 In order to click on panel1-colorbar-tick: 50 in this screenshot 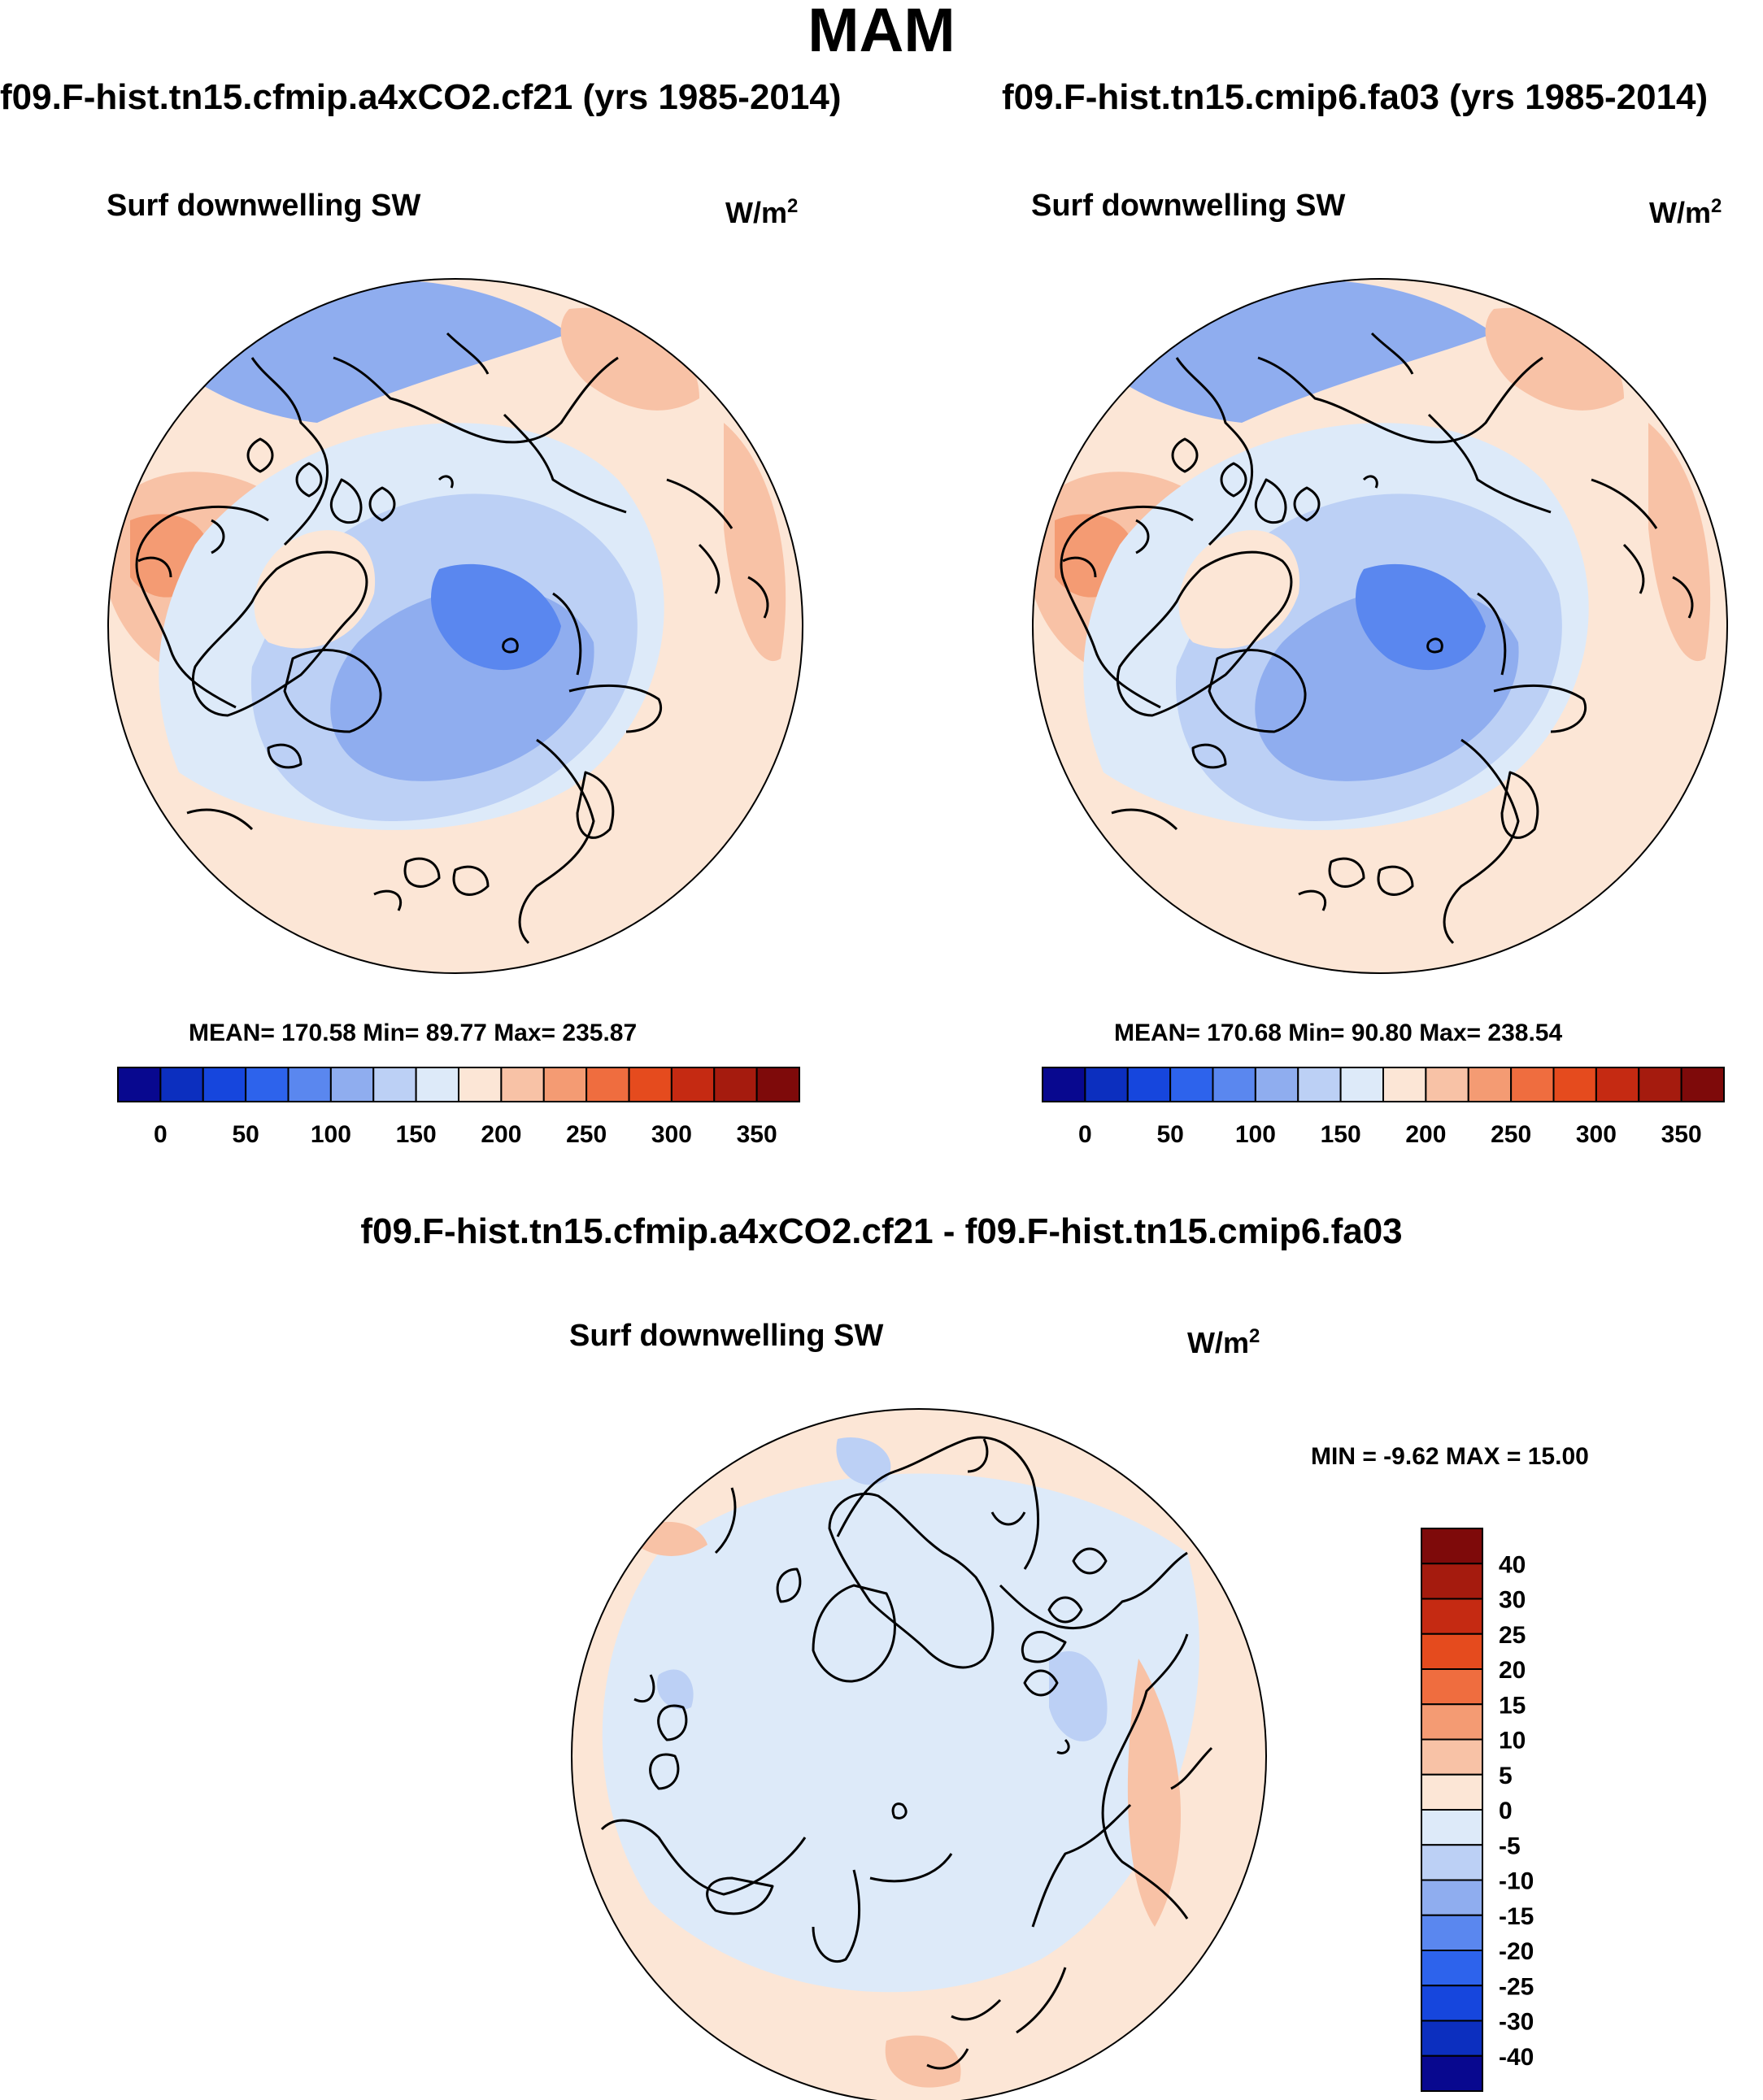, I will do `click(245, 1134)`.